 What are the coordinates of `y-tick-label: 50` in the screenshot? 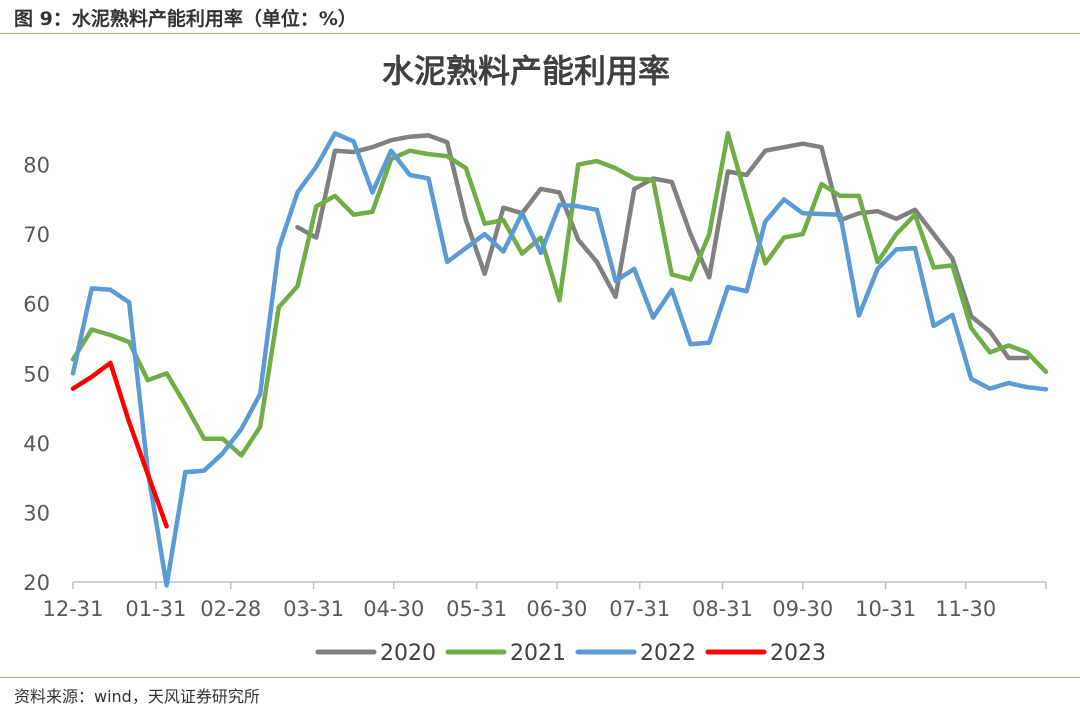 It's located at (36, 374).